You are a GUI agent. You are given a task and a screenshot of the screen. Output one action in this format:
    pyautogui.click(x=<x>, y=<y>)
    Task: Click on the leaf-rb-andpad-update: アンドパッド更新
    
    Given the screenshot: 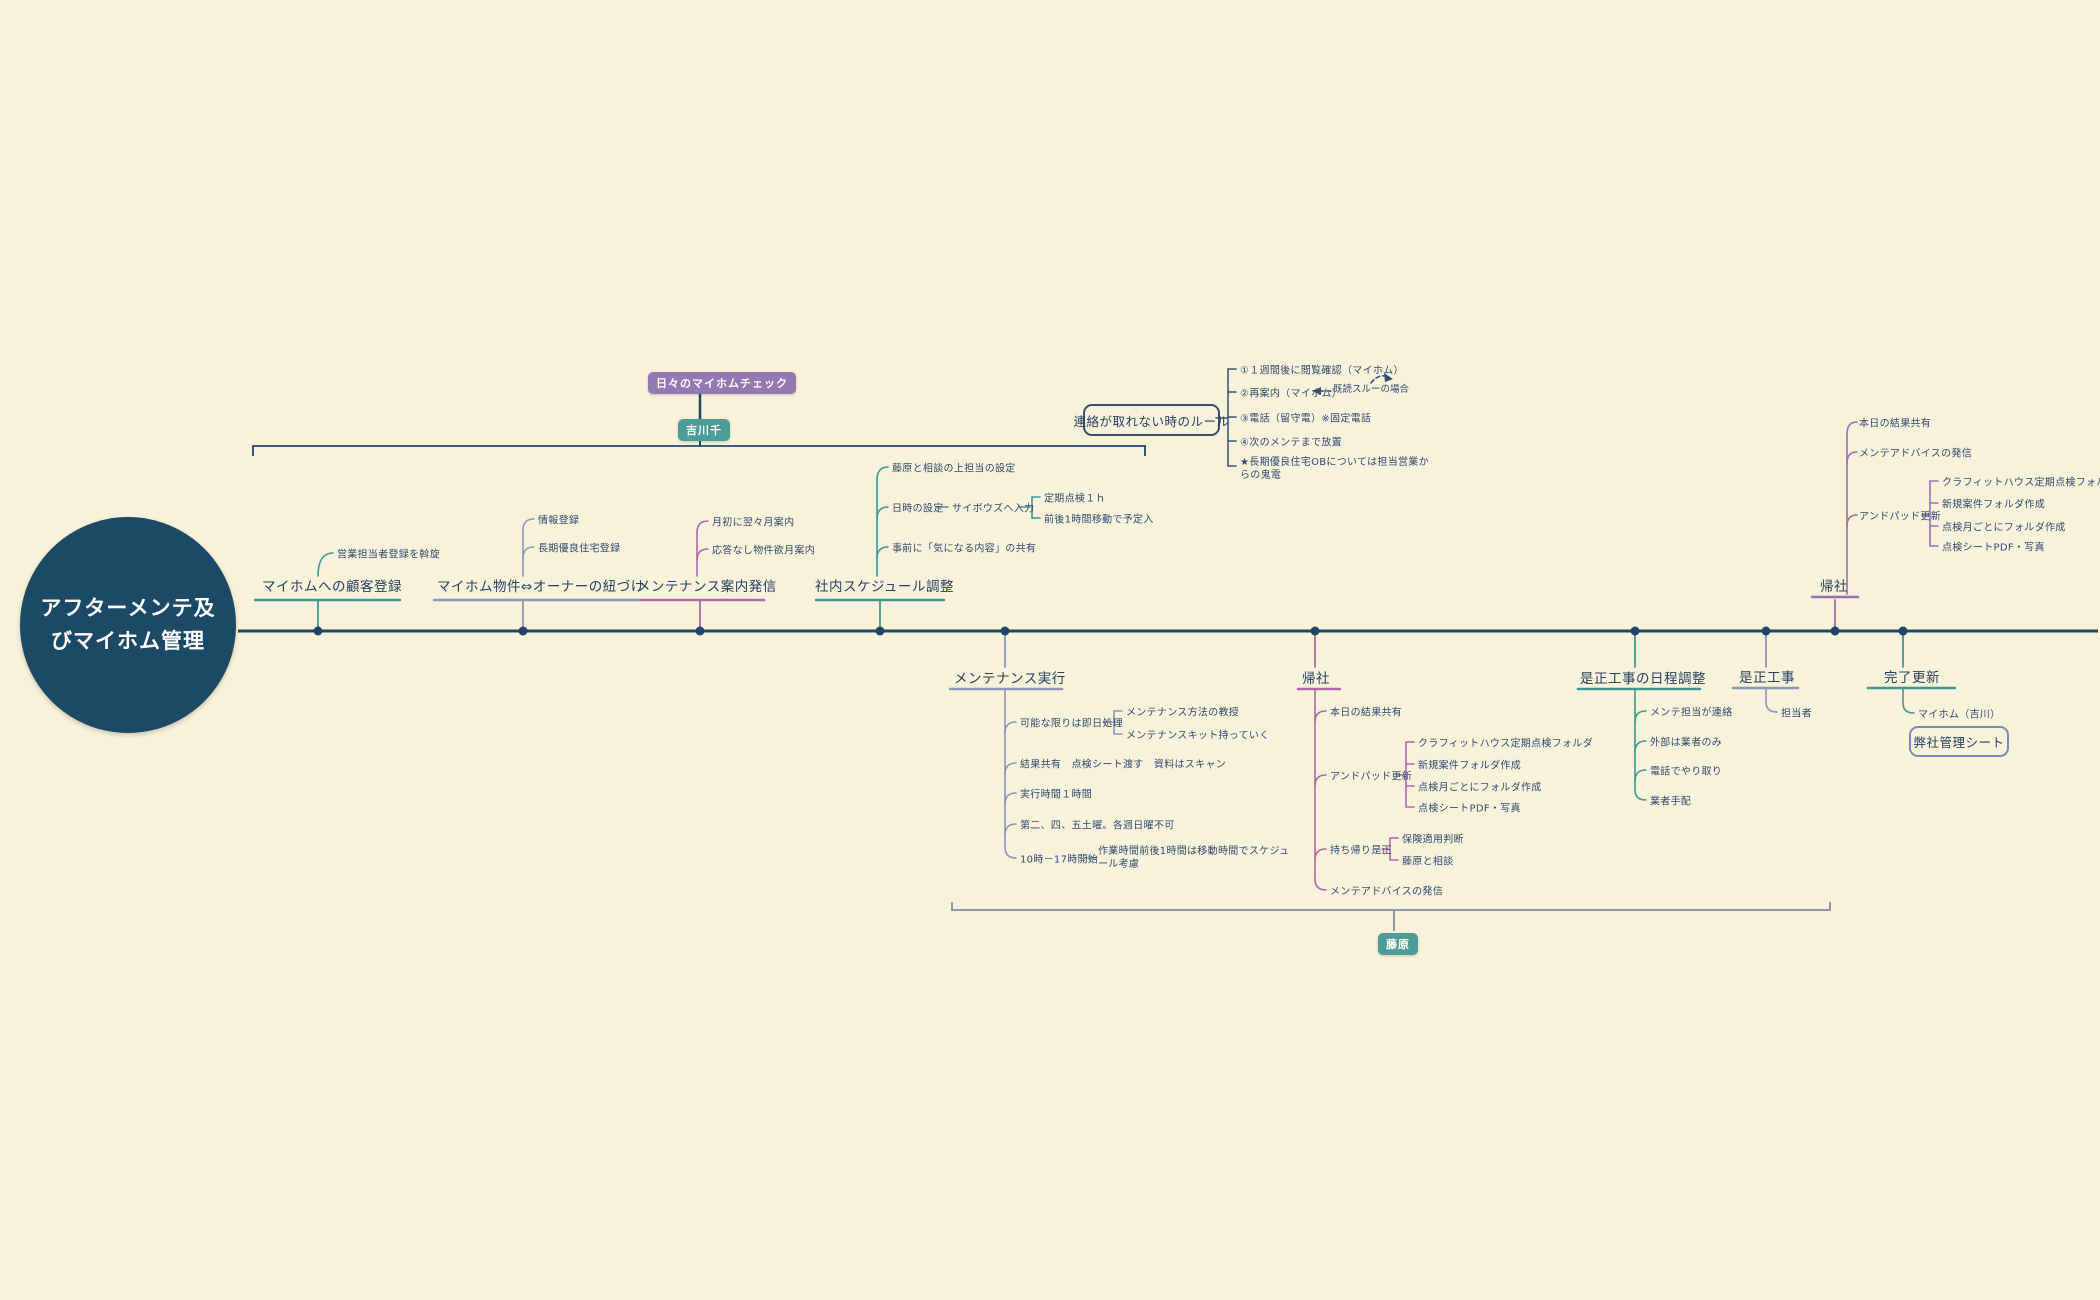 What is the action you would take?
    pyautogui.click(x=1371, y=777)
    